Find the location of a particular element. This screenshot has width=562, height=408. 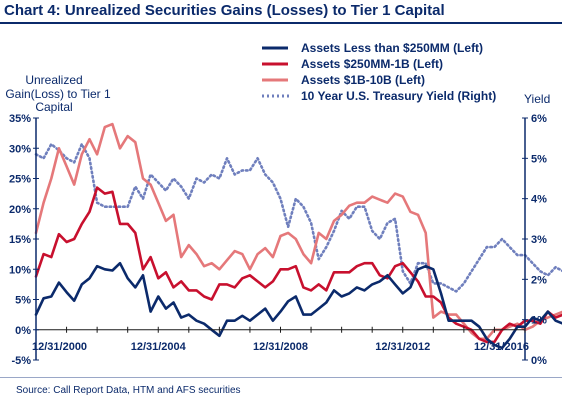

right-axis-label: Yield is located at coordinates (537, 99).